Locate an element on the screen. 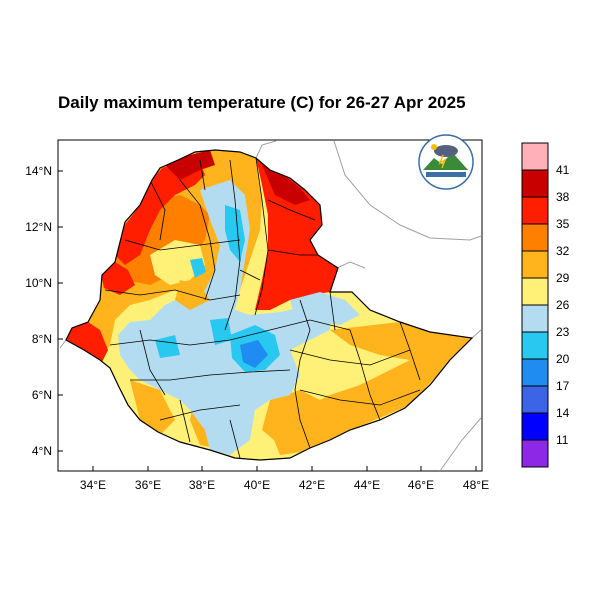 Image resolution: width=600 pixels, height=600 pixels. lon-tick-label: 46°E is located at coordinates (421, 485).